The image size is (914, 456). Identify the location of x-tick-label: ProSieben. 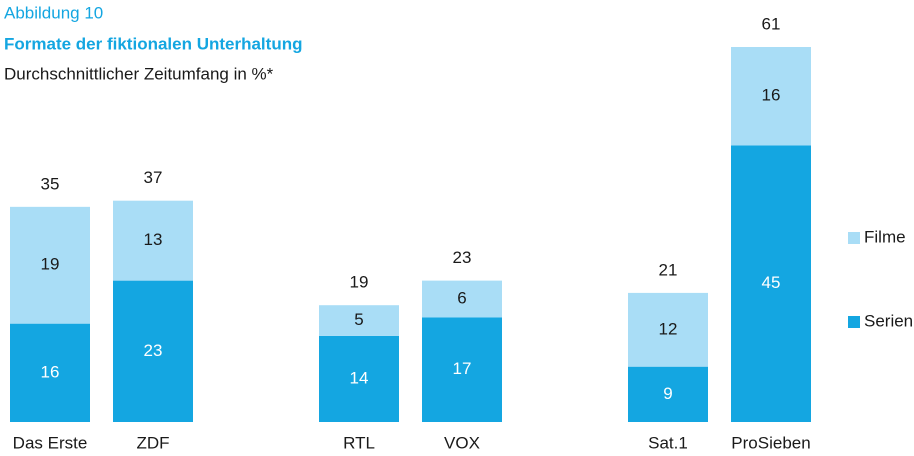
(770, 442).